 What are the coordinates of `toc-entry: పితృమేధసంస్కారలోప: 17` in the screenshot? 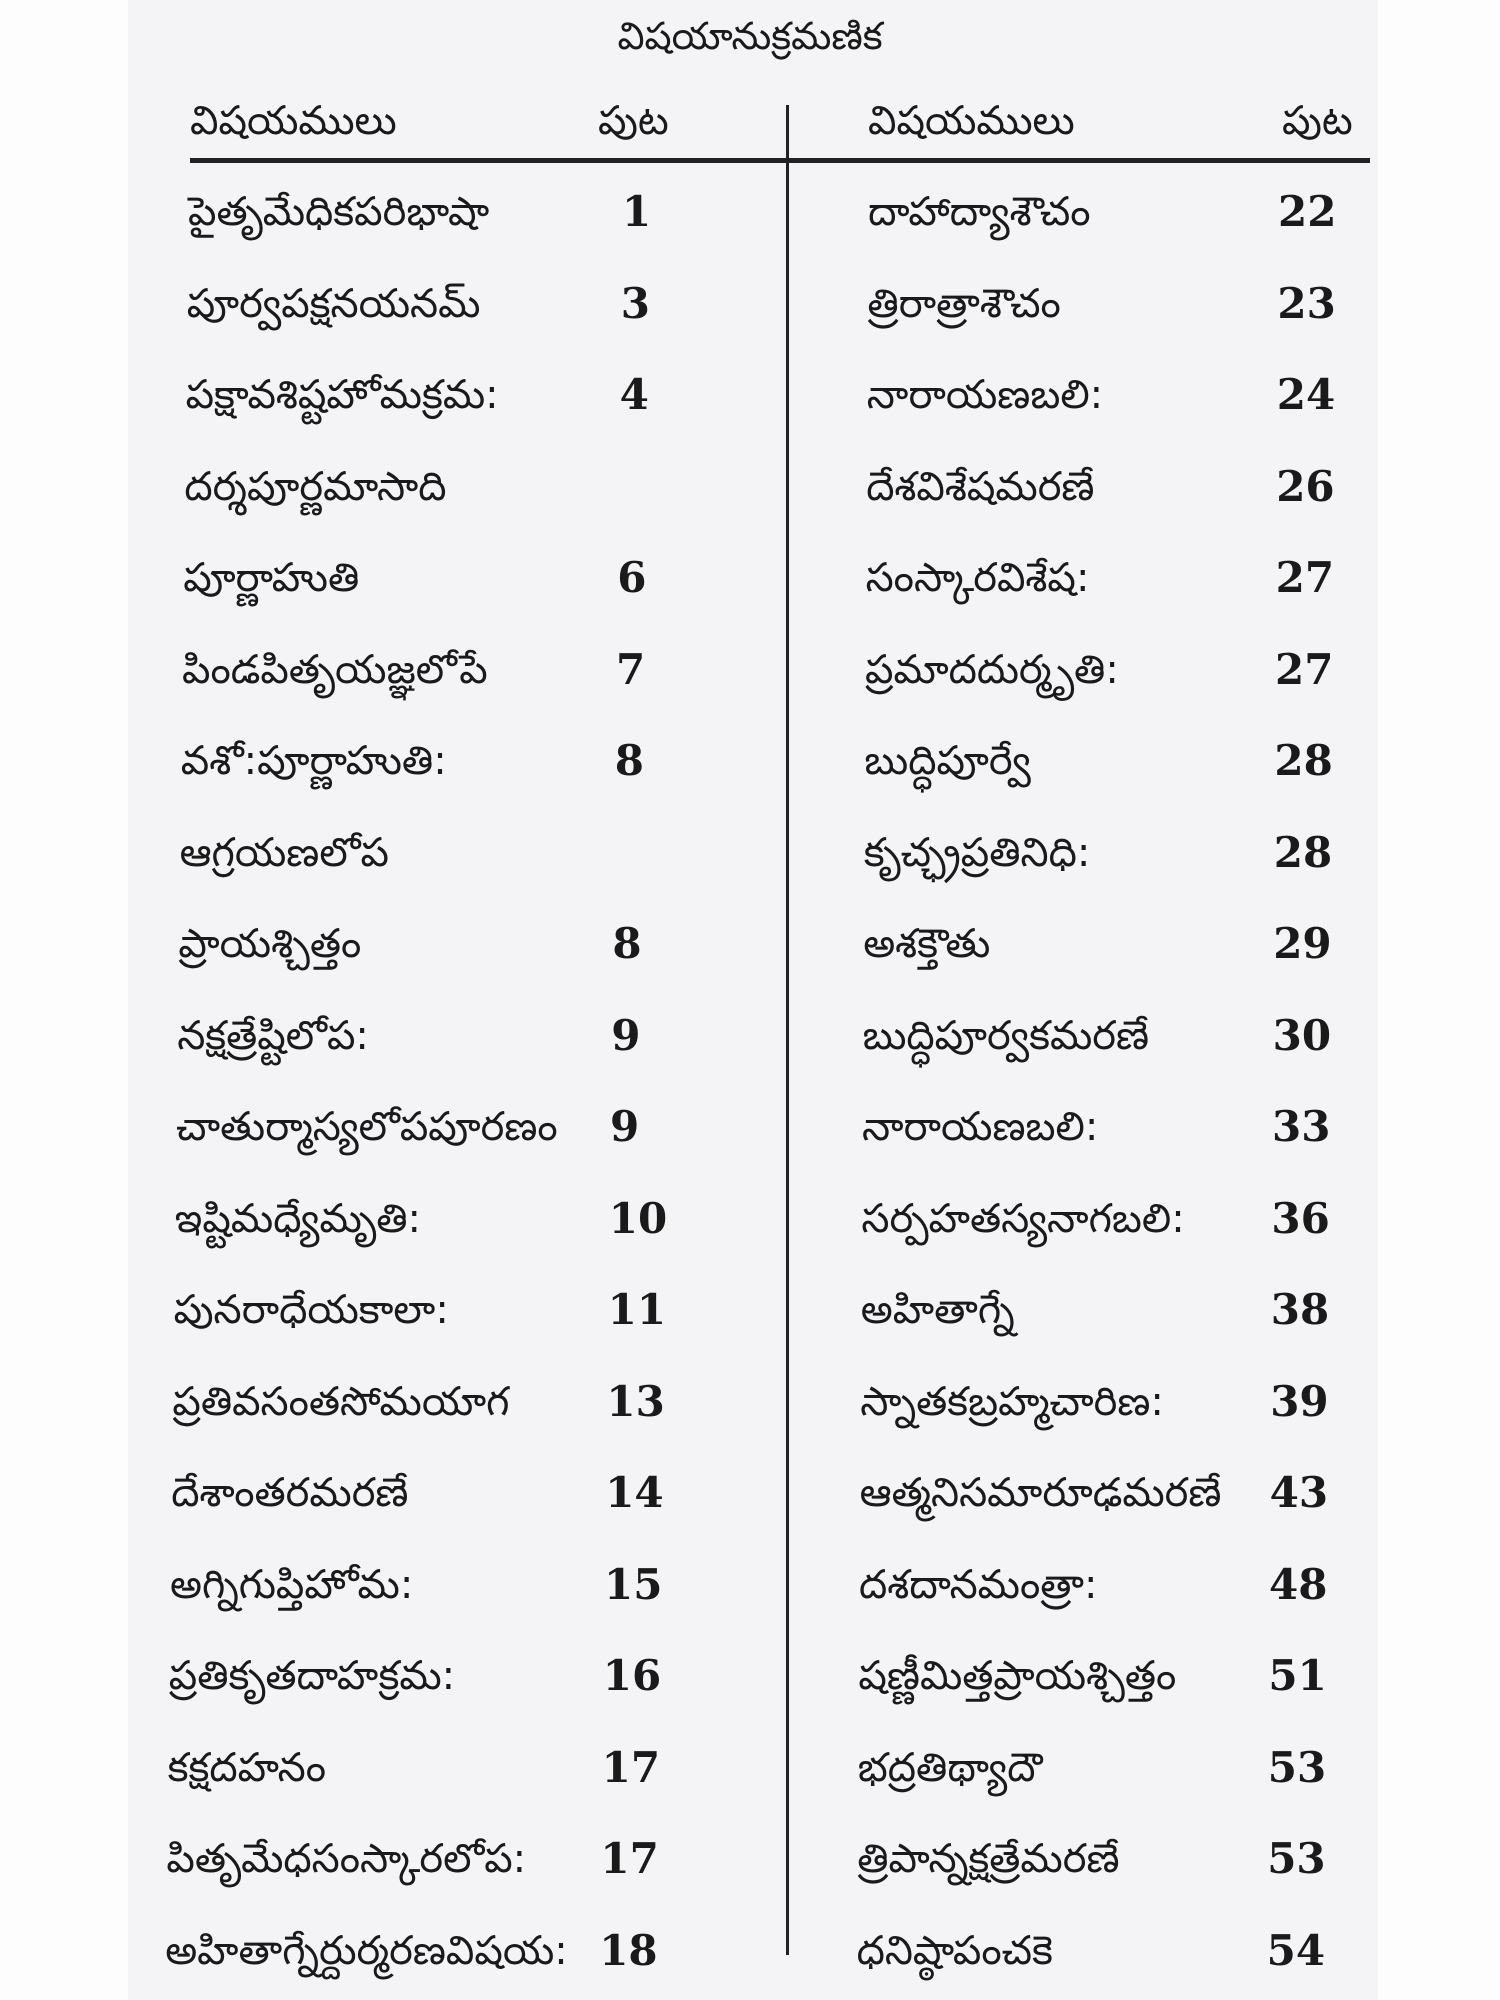 It's located at (452, 1859).